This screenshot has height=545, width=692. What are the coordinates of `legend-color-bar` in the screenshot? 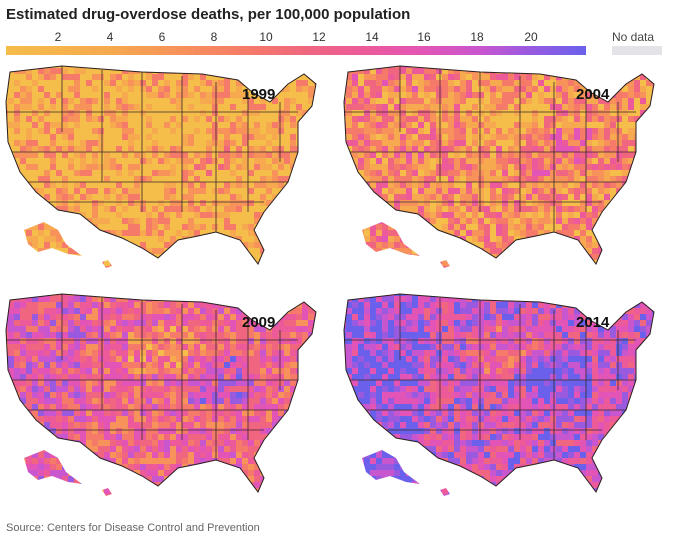 It's located at (296, 50).